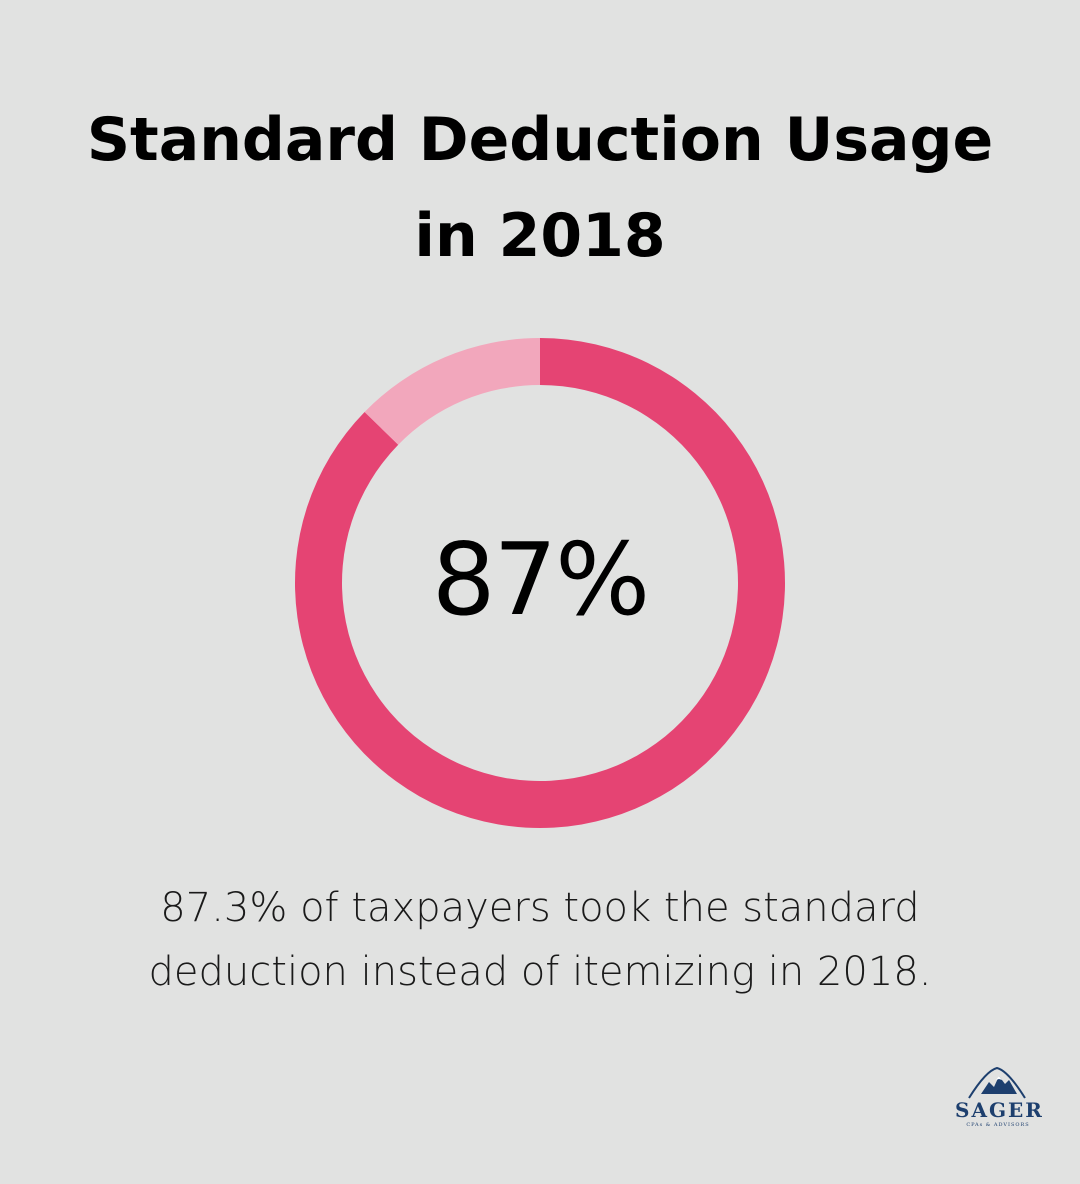 This screenshot has height=1184, width=1080. What do you see at coordinates (540, 908) in the screenshot?
I see `caption-line-1: 87.3% of taxpayers took the standard` at bounding box center [540, 908].